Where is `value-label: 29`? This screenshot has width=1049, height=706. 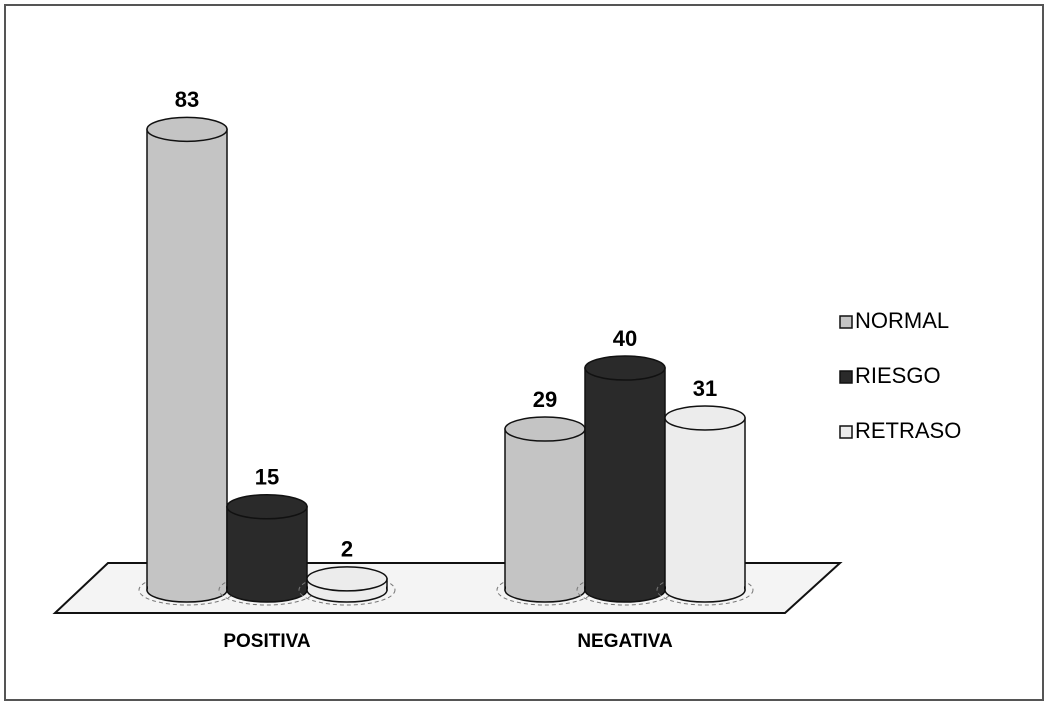 value-label: 29 is located at coordinates (545, 399).